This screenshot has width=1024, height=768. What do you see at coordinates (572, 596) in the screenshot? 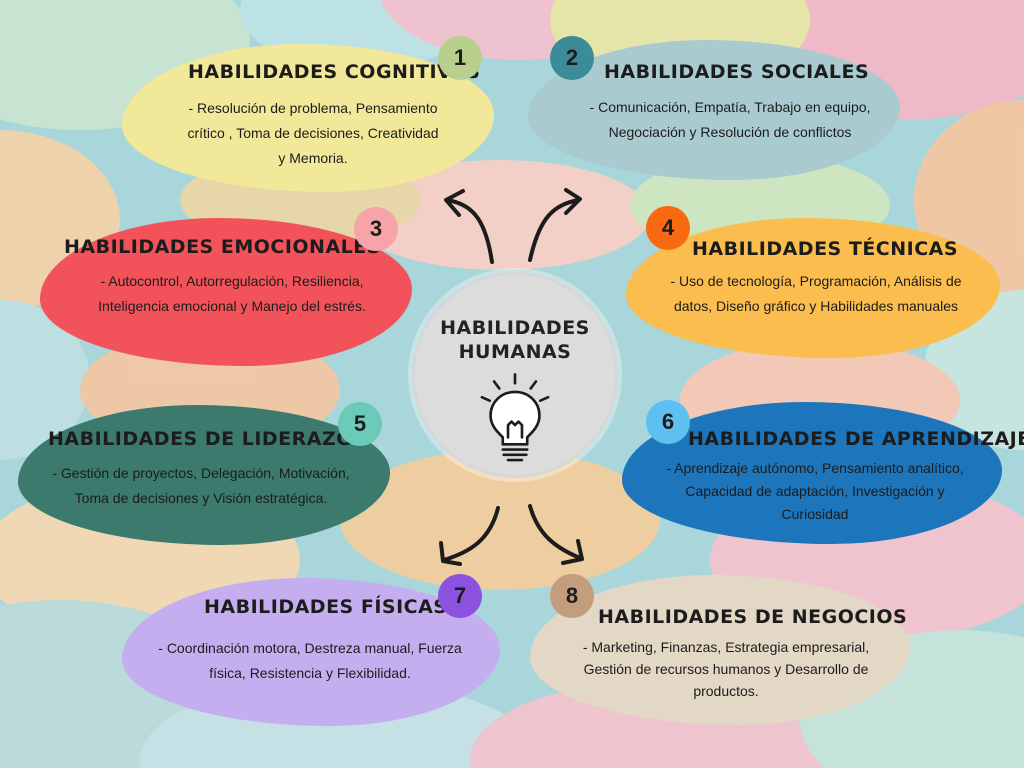
I see `number-badge: 8` at bounding box center [572, 596].